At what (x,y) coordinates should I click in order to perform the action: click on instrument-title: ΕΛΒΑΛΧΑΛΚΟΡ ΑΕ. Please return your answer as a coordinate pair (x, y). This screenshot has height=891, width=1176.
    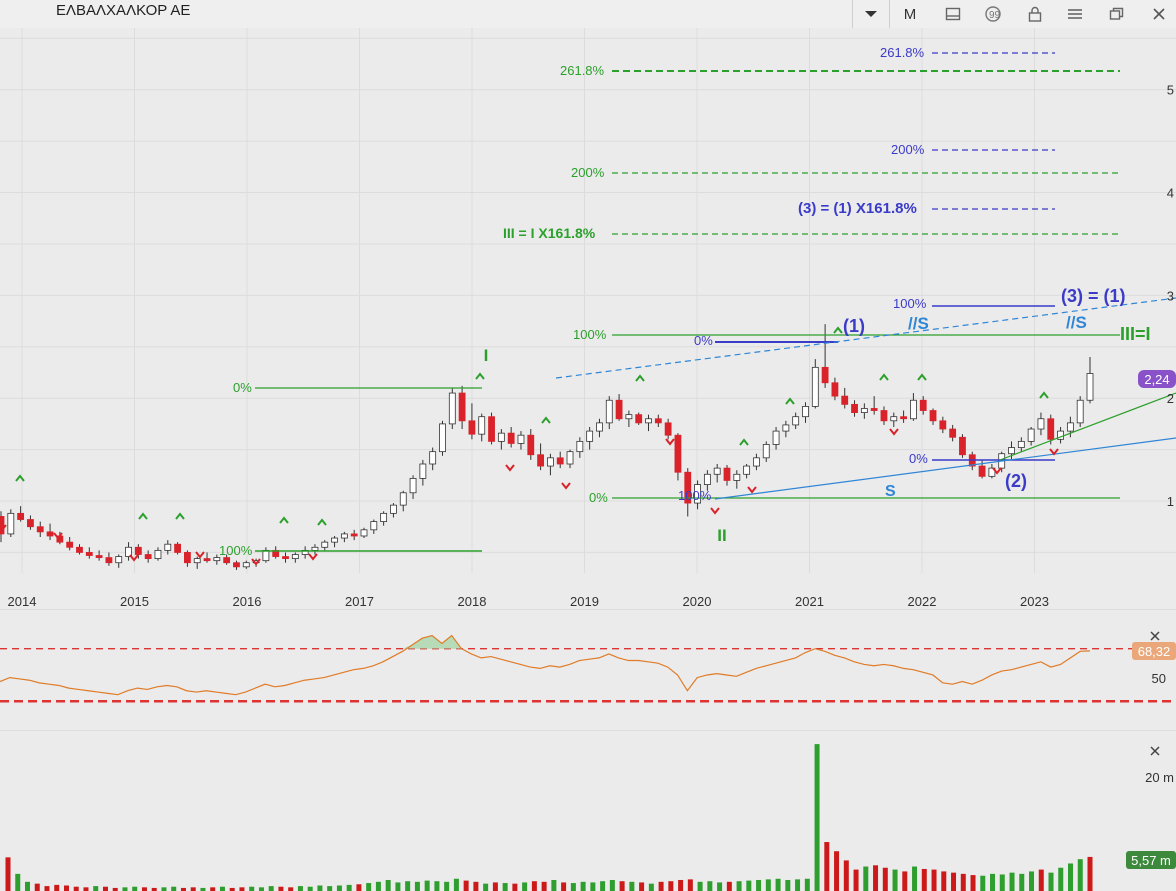
    Looking at the image, I should click on (123, 10).